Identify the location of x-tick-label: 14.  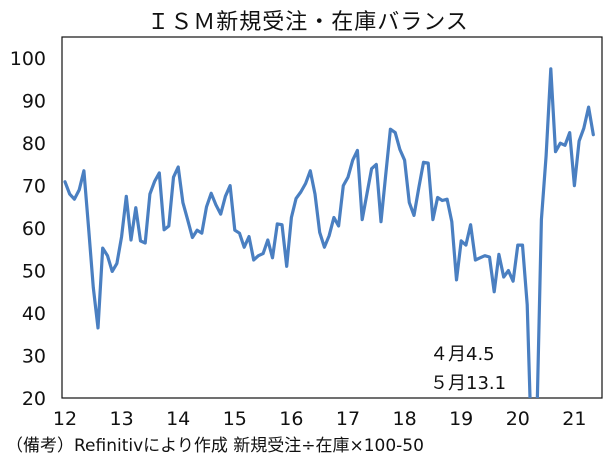
(178, 419).